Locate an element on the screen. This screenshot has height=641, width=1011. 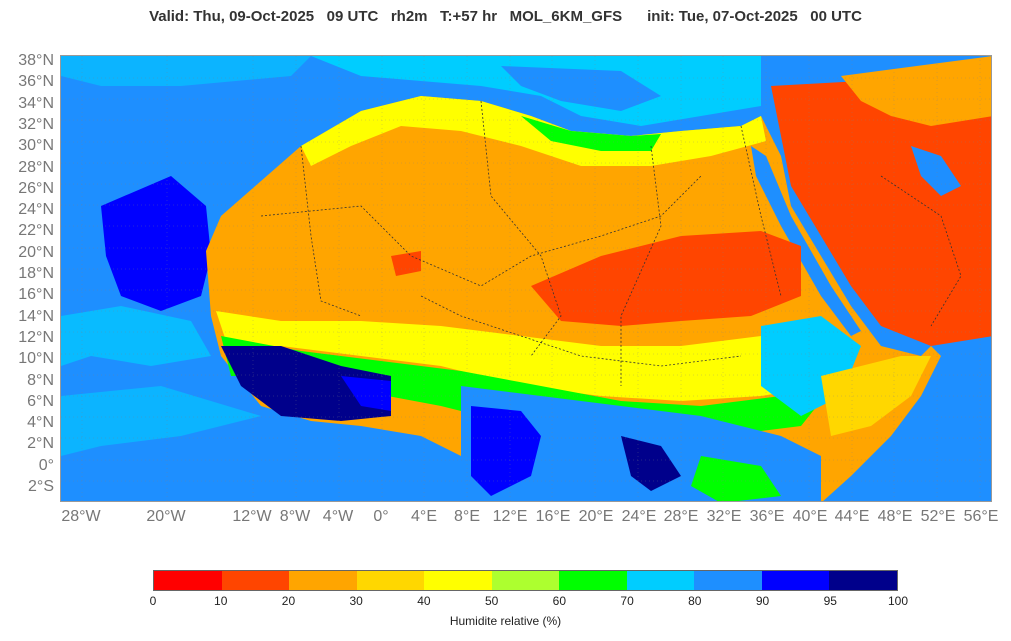
colorbar-tick-label: 20 is located at coordinates (288, 601).